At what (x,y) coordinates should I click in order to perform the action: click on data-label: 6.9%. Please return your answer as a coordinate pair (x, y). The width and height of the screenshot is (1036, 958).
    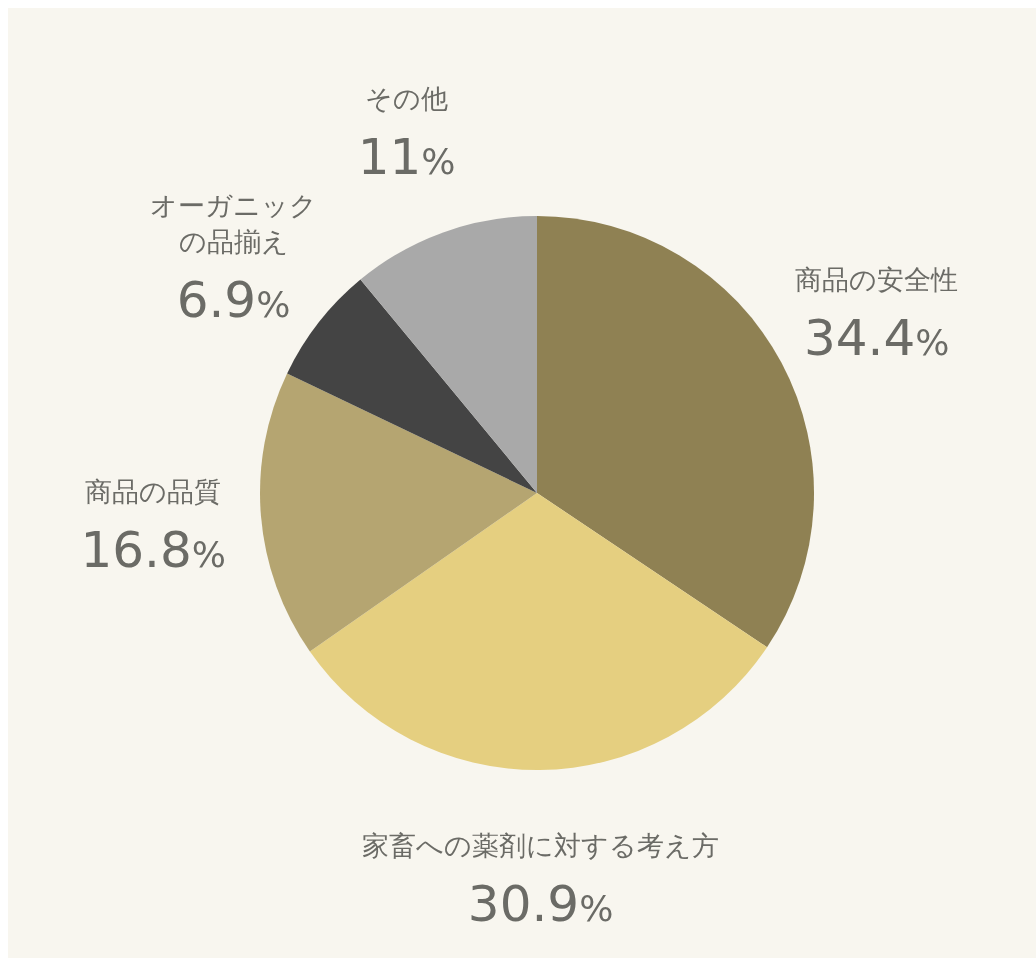
    Looking at the image, I should click on (233, 300).